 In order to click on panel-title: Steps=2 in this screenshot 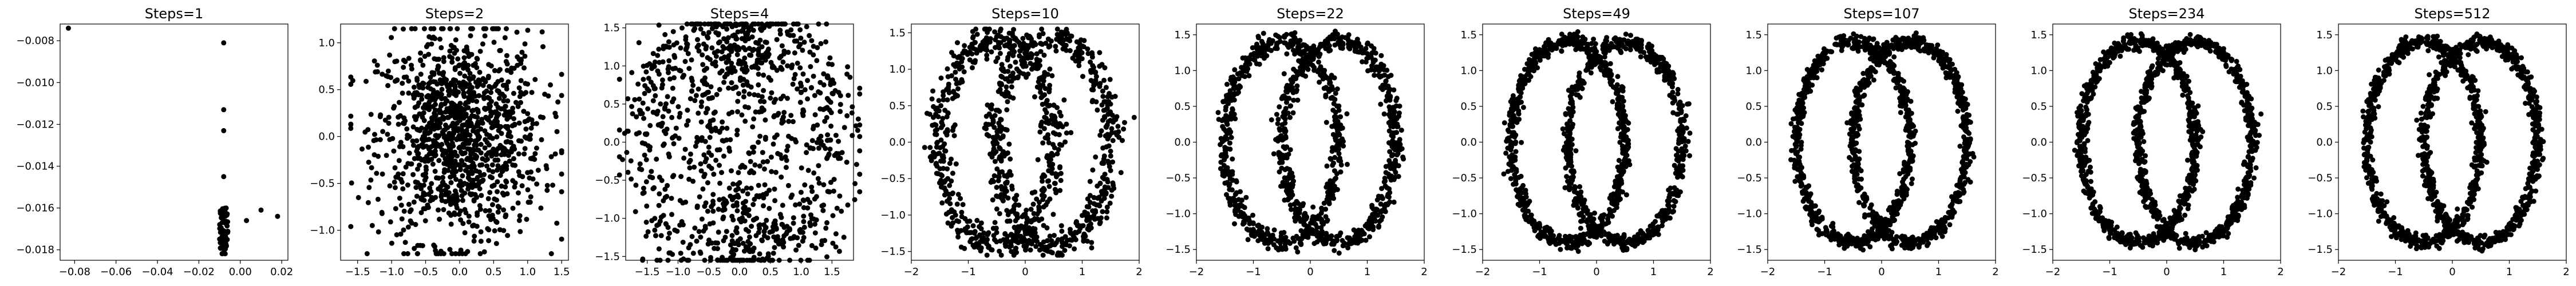, I will do `click(454, 14)`.